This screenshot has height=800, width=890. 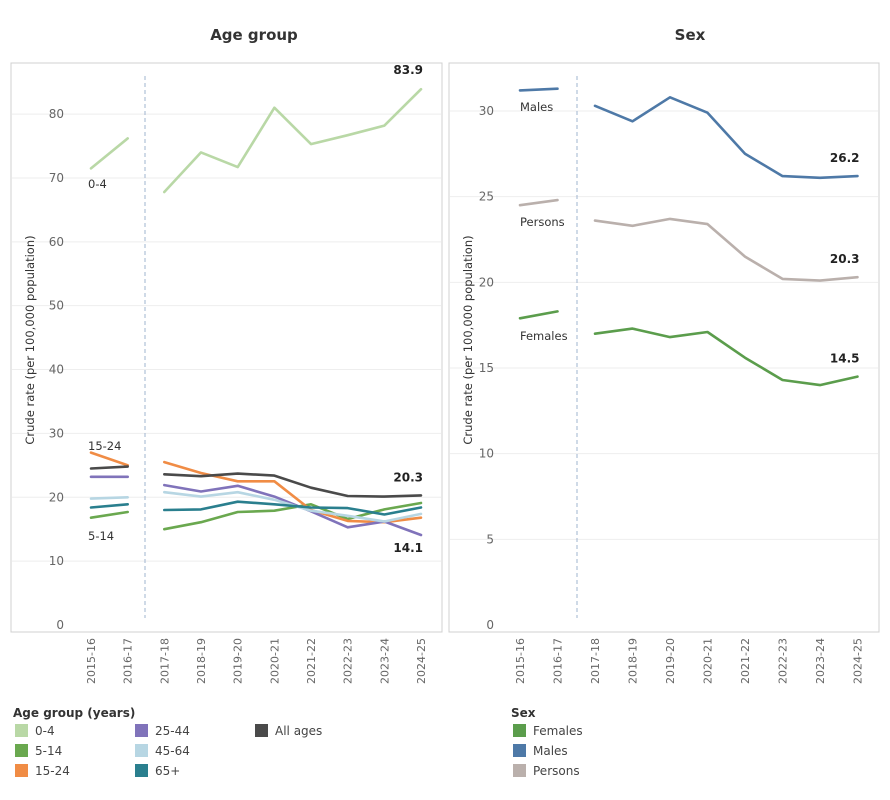 What do you see at coordinates (558, 731) in the screenshot?
I see `legend-entry: Females` at bounding box center [558, 731].